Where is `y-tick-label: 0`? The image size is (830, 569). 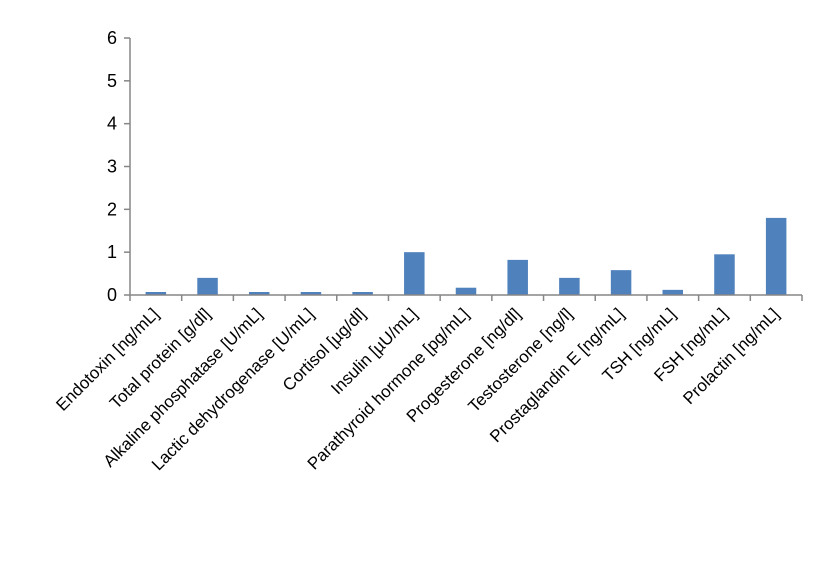 y-tick-label: 0 is located at coordinates (112, 295).